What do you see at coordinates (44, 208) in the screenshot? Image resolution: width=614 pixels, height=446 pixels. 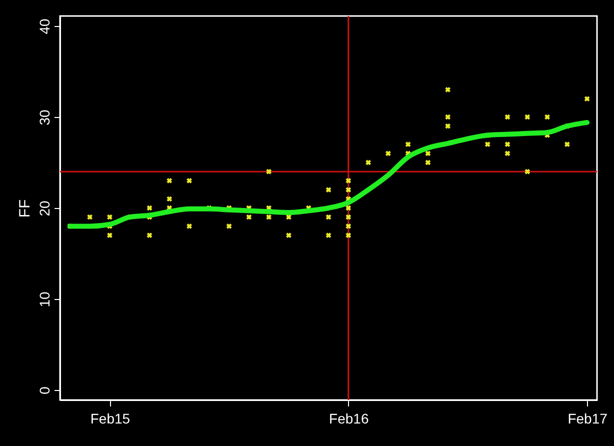 I see `y-tick-label: 20` at bounding box center [44, 208].